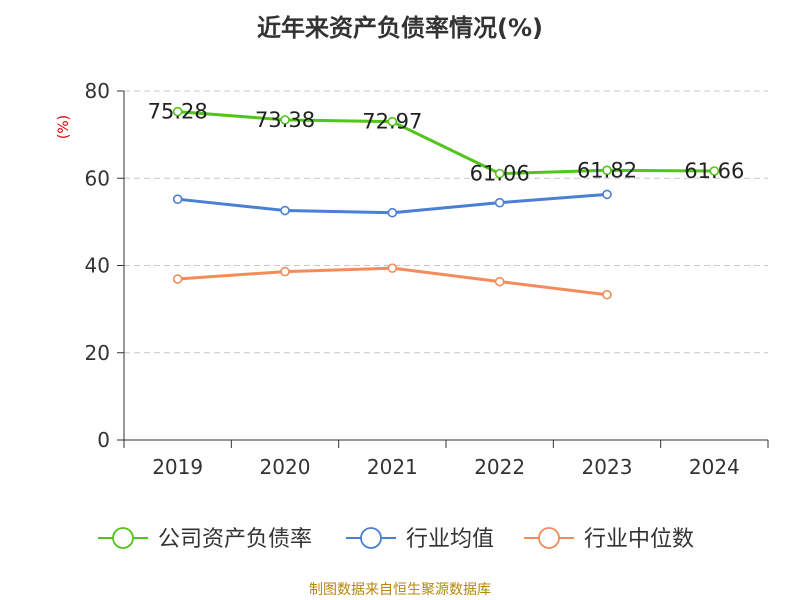 The width and height of the screenshot is (800, 600). I want to click on y-tick-label: 80, so click(97, 91).